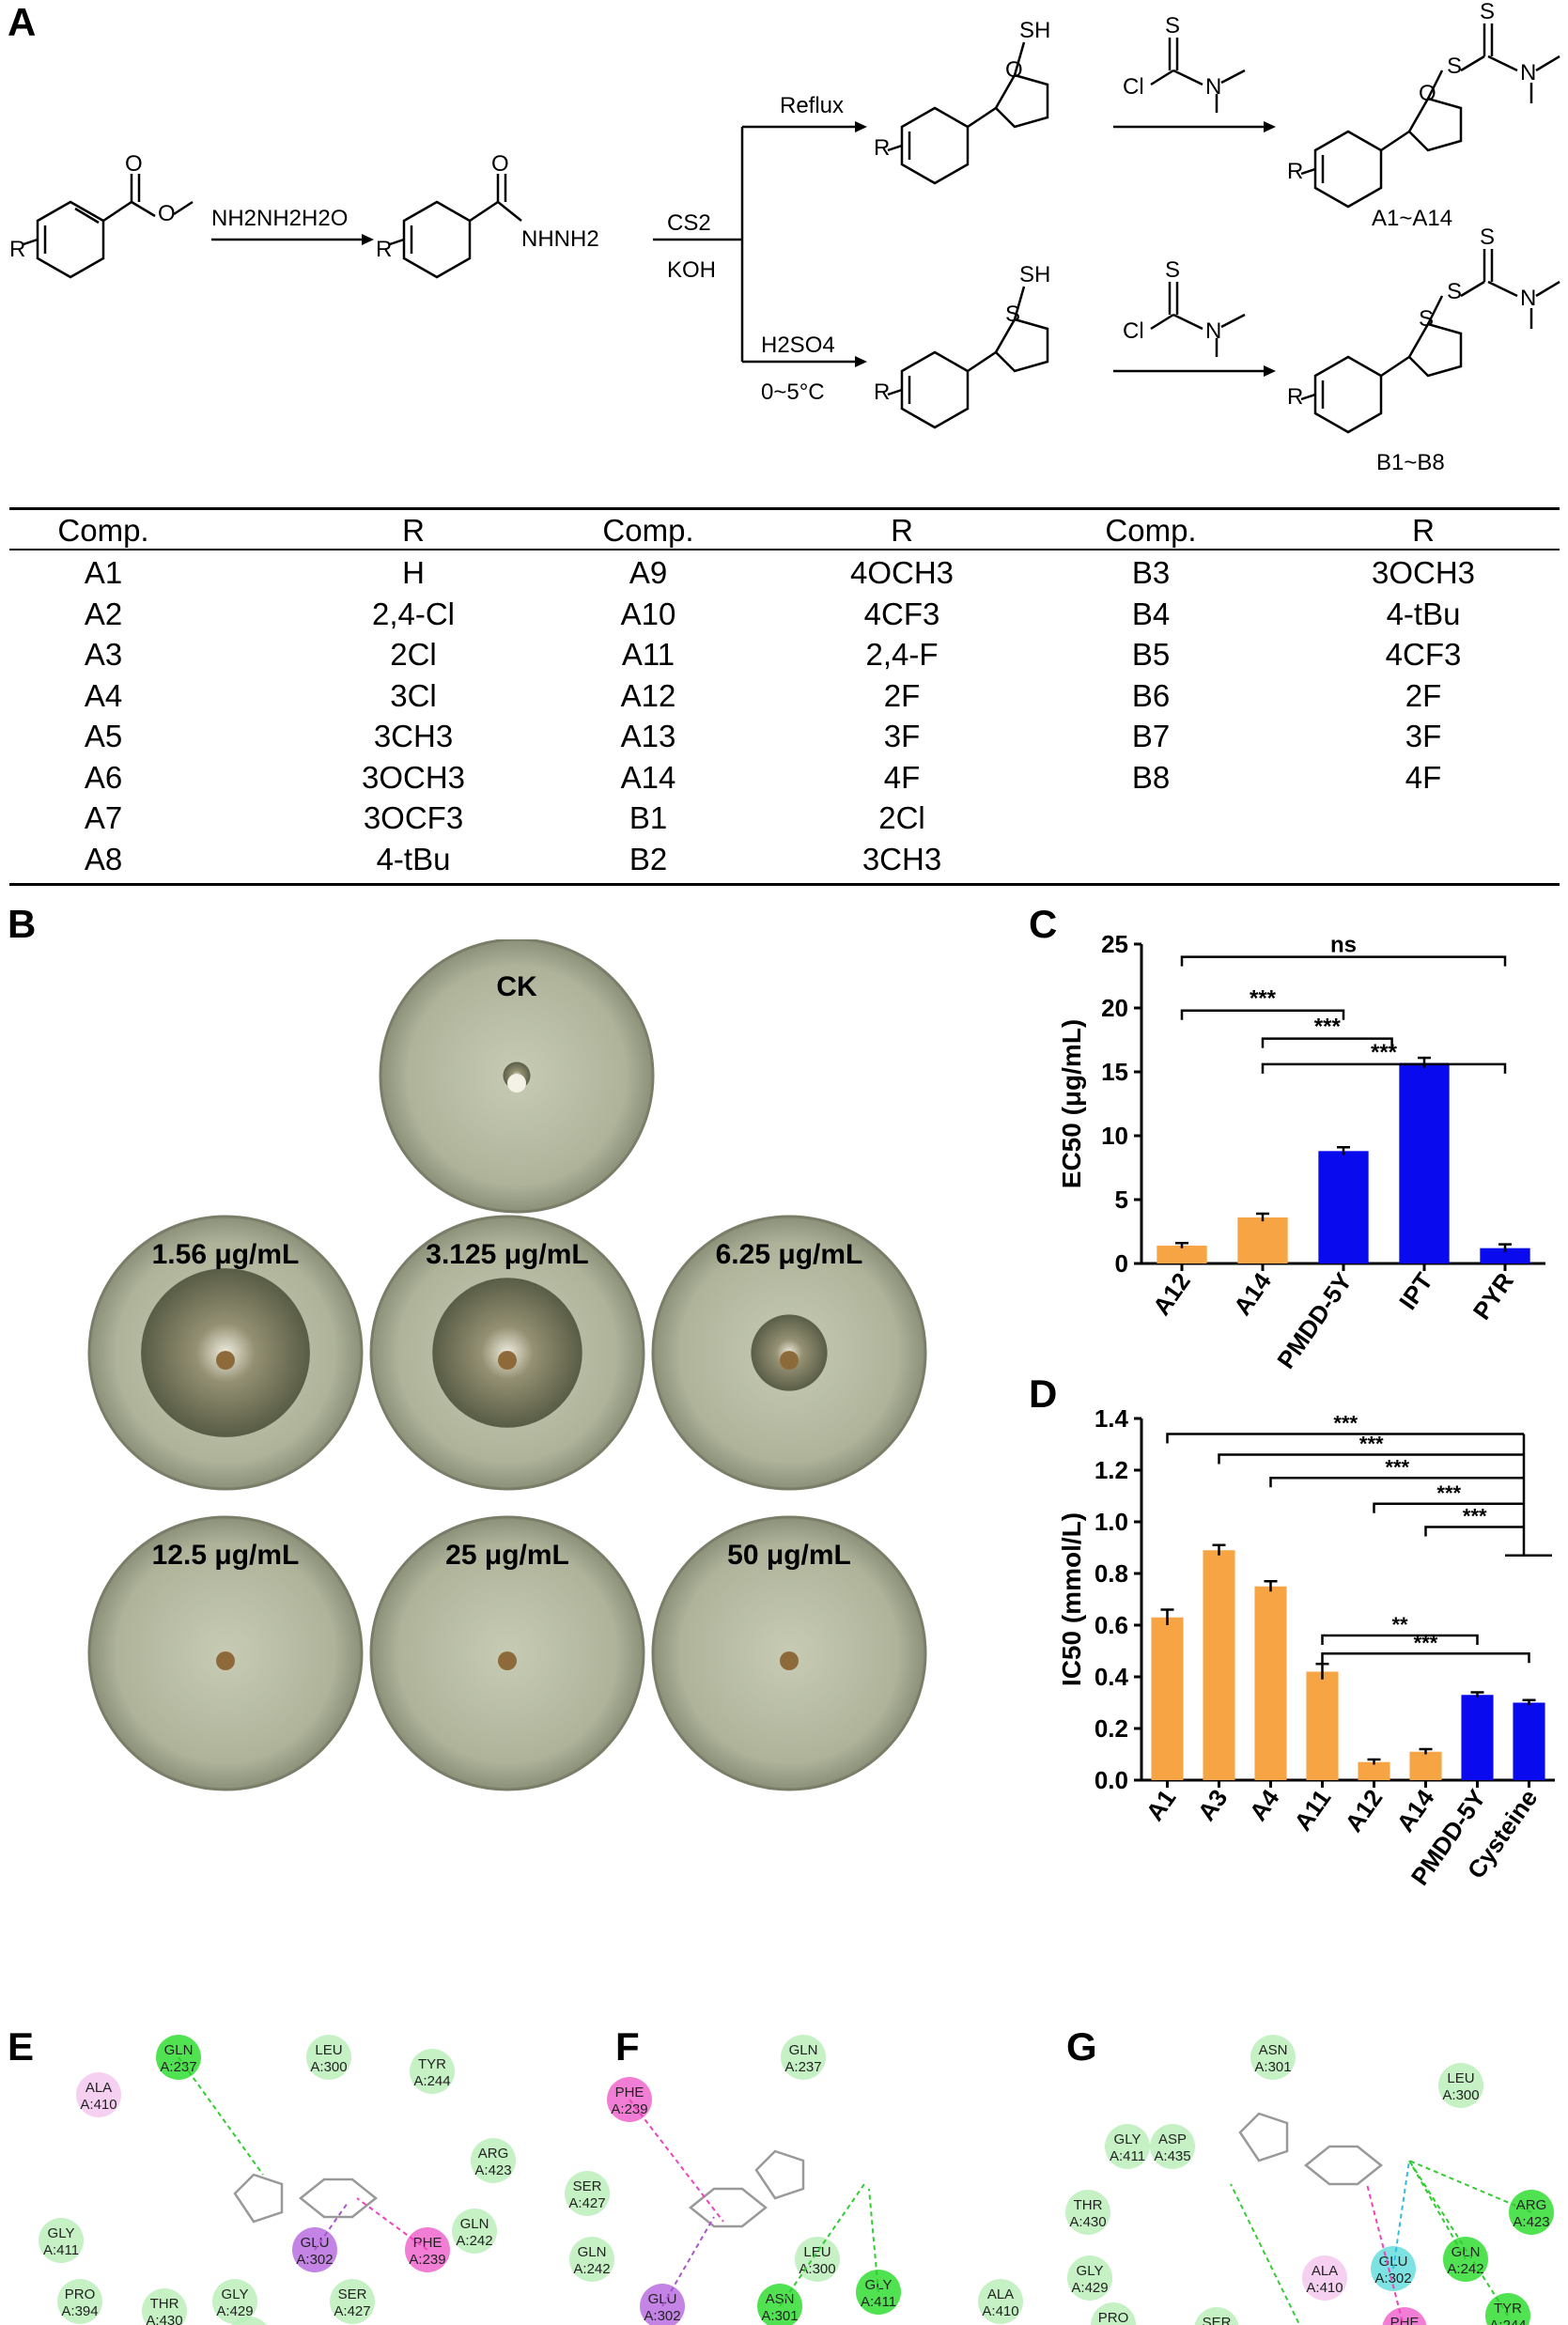 The height and width of the screenshot is (2325, 1568). What do you see at coordinates (812, 105) in the screenshot?
I see `reflux-label: Reflux` at bounding box center [812, 105].